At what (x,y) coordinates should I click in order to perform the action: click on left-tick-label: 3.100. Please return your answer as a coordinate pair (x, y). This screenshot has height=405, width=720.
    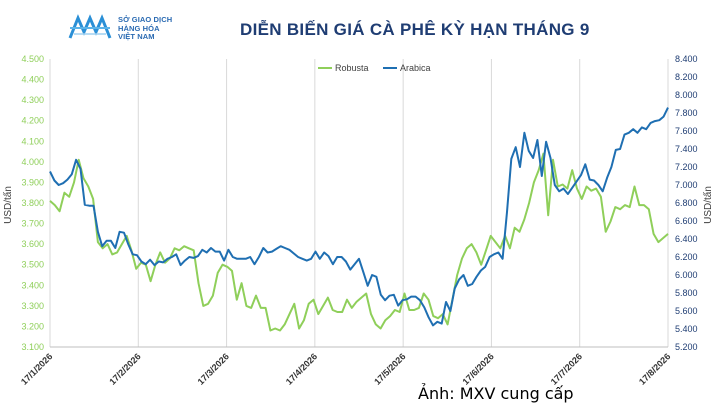
    Looking at the image, I should click on (32, 347).